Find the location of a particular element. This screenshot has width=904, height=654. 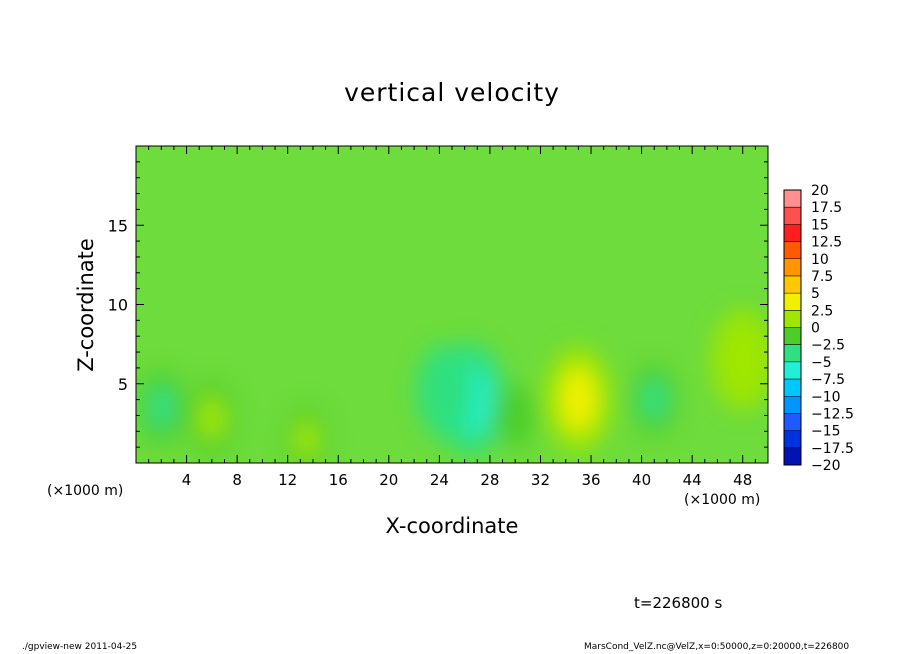

colorbar-label: 2.5 is located at coordinates (822, 311).